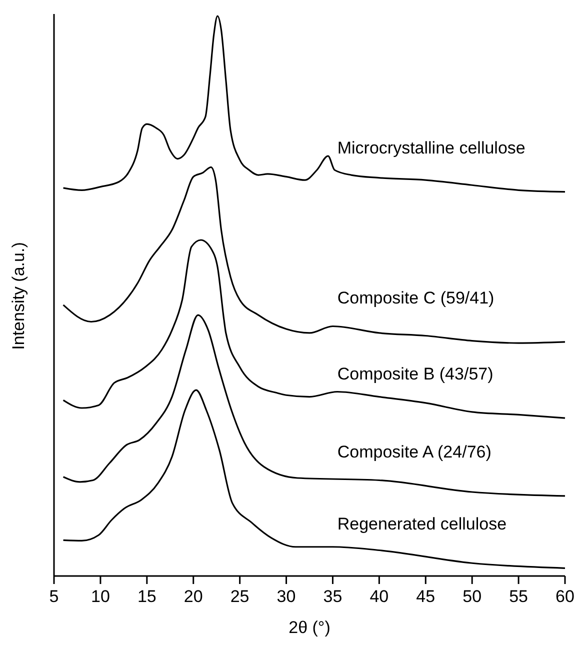 This screenshot has height=647, width=578. Describe the element at coordinates (518, 596) in the screenshot. I see `x-tick-label: 55` at that location.